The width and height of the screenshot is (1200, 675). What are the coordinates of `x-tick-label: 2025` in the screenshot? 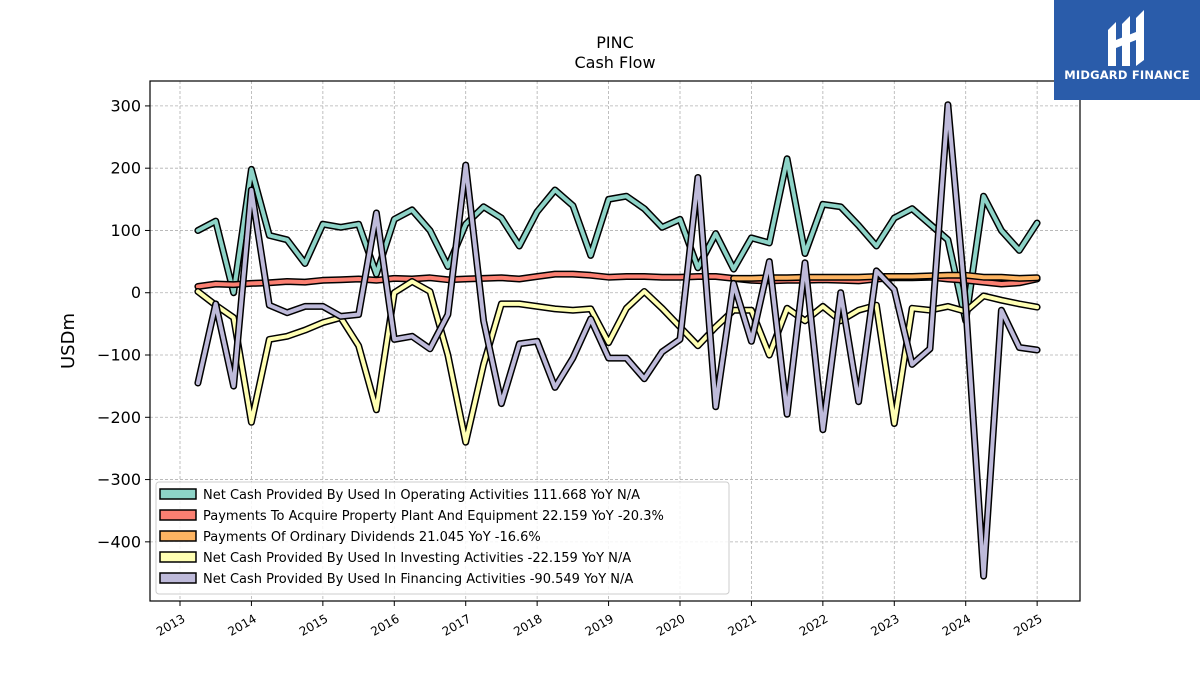 It's located at (1027, 624).